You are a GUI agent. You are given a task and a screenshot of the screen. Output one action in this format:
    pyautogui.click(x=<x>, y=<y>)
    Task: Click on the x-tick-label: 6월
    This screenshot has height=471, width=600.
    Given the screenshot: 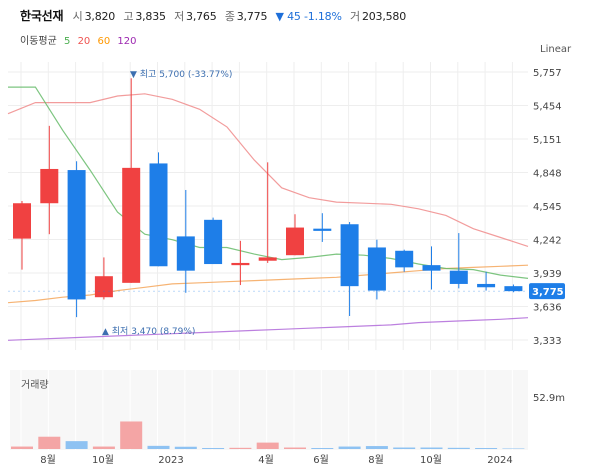 What is the action you would take?
    pyautogui.click(x=321, y=460)
    